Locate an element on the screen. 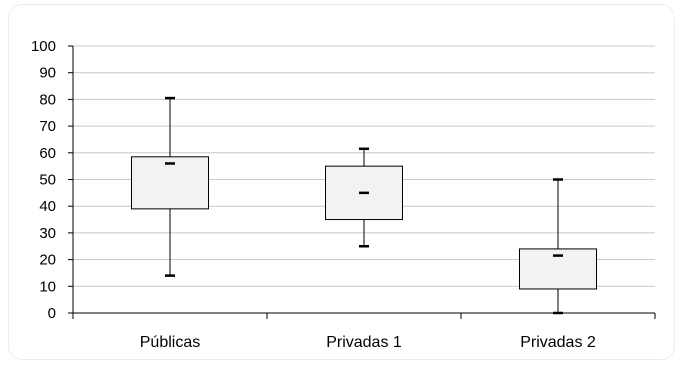 This screenshot has width=683, height=369. y-tick-label: 20 is located at coordinates (47, 260).